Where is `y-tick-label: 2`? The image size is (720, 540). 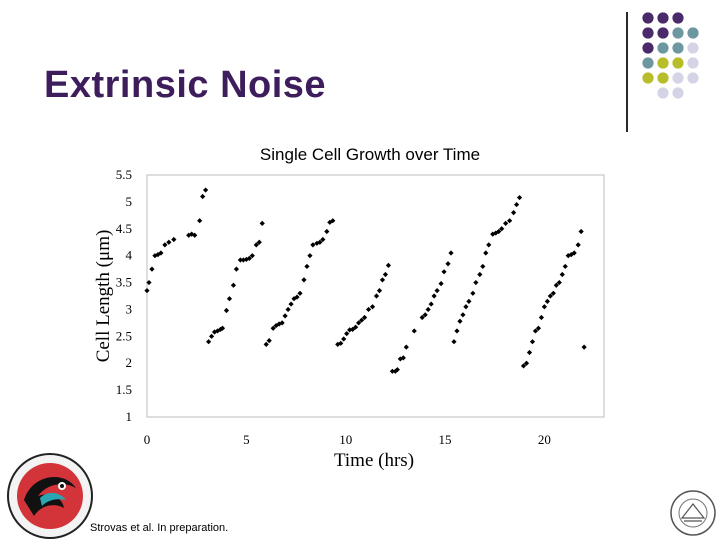 y-tick-label: 2 is located at coordinates (129, 362).